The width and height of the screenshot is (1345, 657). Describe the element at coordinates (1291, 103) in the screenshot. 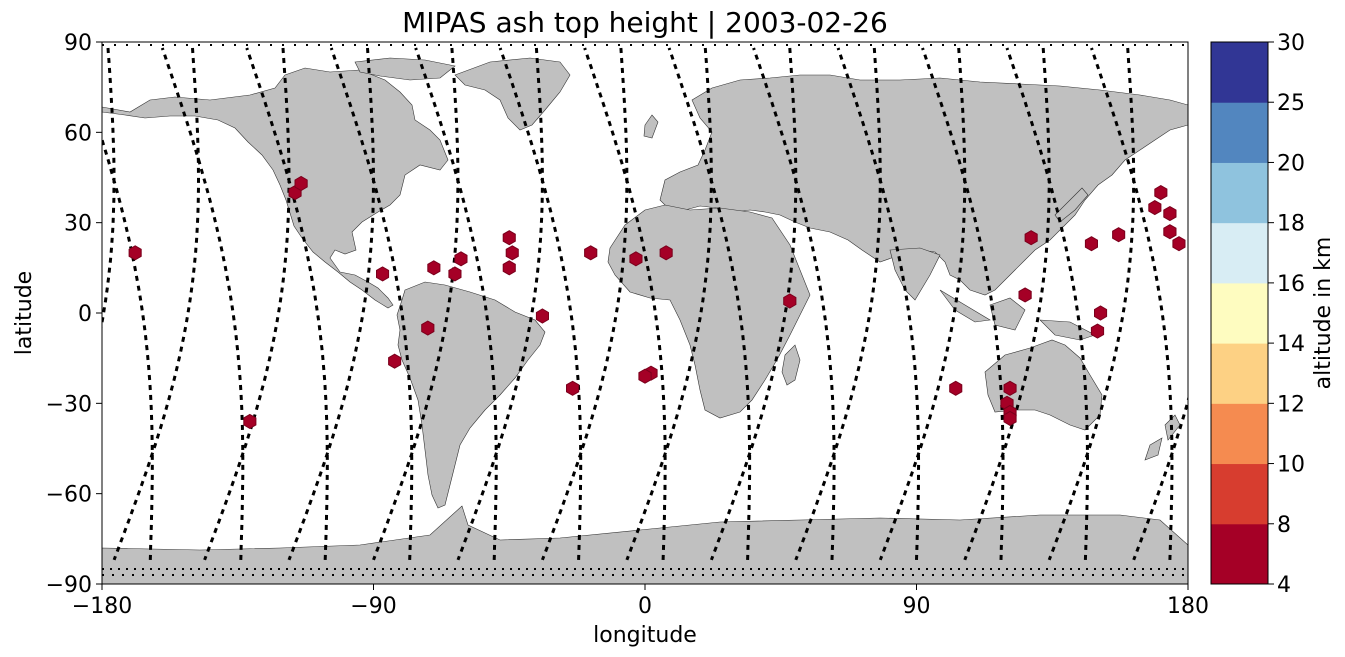

I see `colorbar-tick-label: 25` at that location.